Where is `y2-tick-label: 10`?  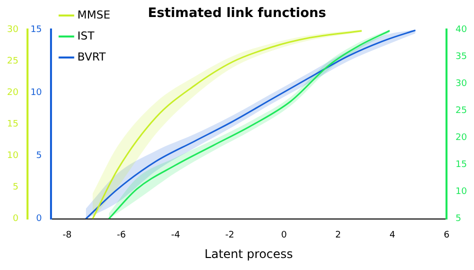
y2-tick-label: 10 is located at coordinates (13, 156).